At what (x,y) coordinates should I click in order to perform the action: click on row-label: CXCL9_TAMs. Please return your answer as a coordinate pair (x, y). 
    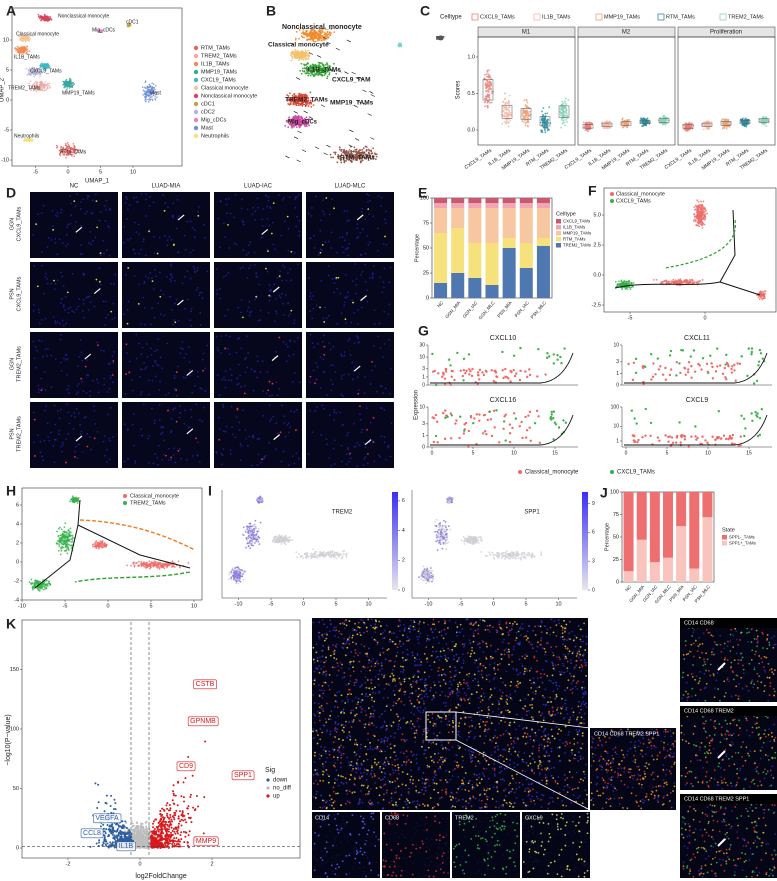
    Looking at the image, I should click on (19, 223).